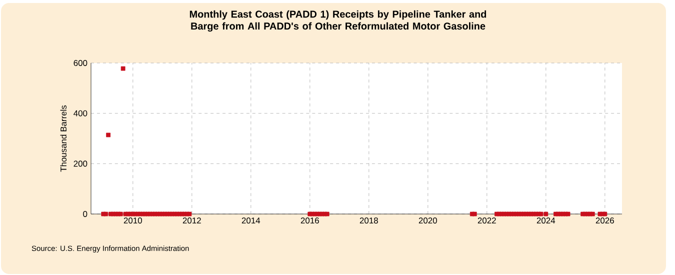 The image size is (675, 275). I want to click on y-tick-label: 200, so click(81, 163).